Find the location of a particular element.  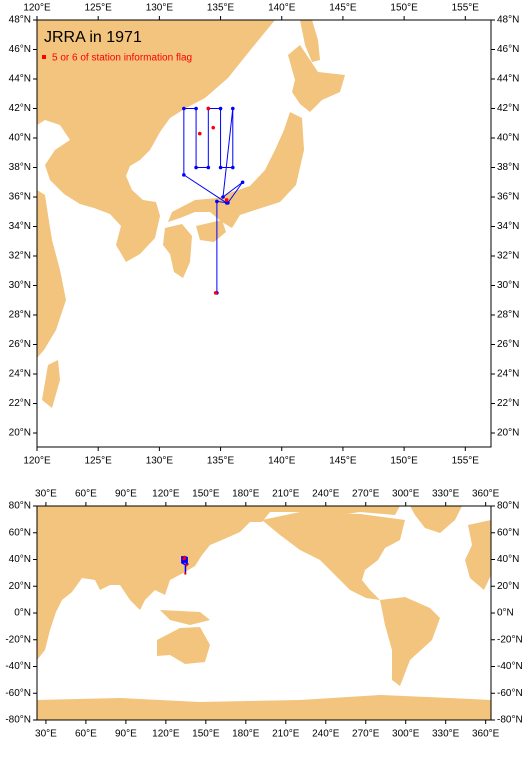

y-tick-label: 0°N is located at coordinates (22, 613).